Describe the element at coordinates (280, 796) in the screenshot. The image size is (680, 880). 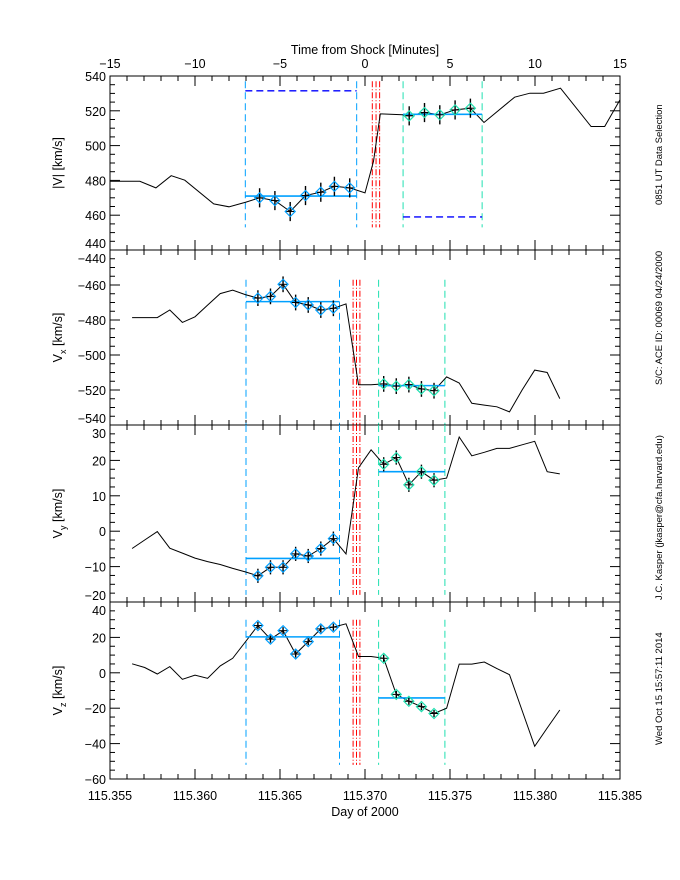
I see `bottom-x-tick-label: 115.365` at that location.